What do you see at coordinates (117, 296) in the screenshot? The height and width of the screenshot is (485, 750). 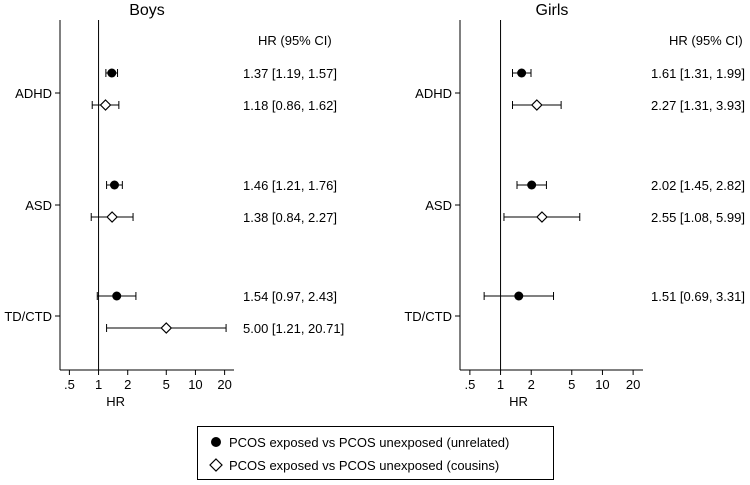 I see `boys-td-ctd-unrelated-point` at bounding box center [117, 296].